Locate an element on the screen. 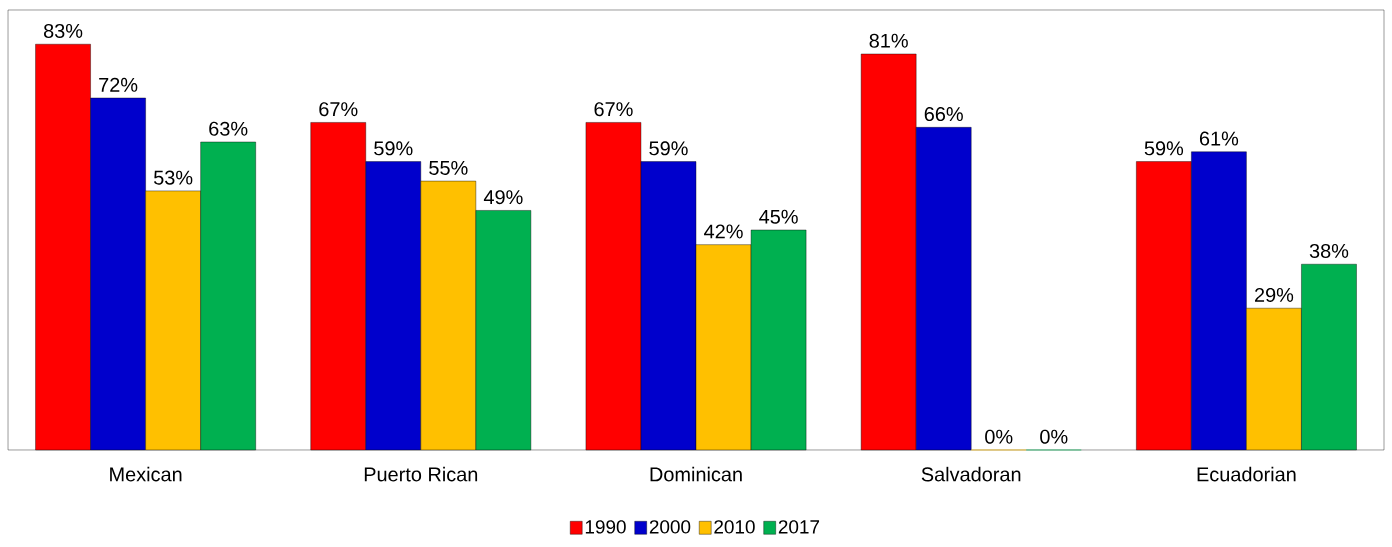 The width and height of the screenshot is (1392, 547). data-label: 72% is located at coordinates (118, 84).